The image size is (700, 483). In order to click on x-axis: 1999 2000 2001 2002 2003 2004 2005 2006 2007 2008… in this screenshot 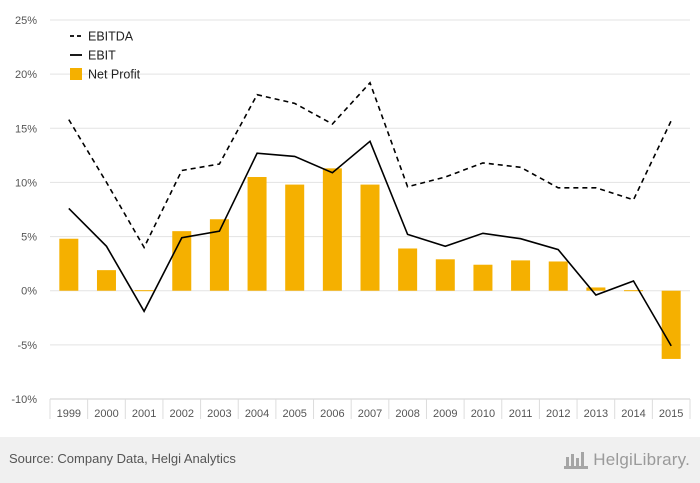, I will do `click(370, 409)`.